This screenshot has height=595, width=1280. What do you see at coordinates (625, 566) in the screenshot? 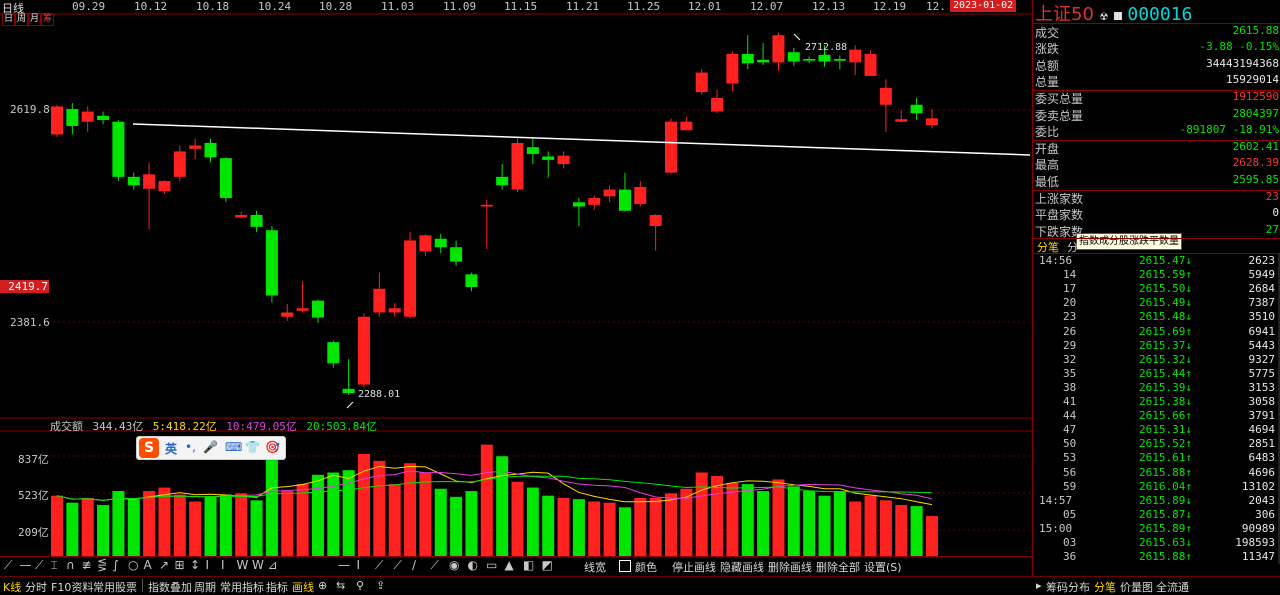
I see `color-swatch` at bounding box center [625, 566].